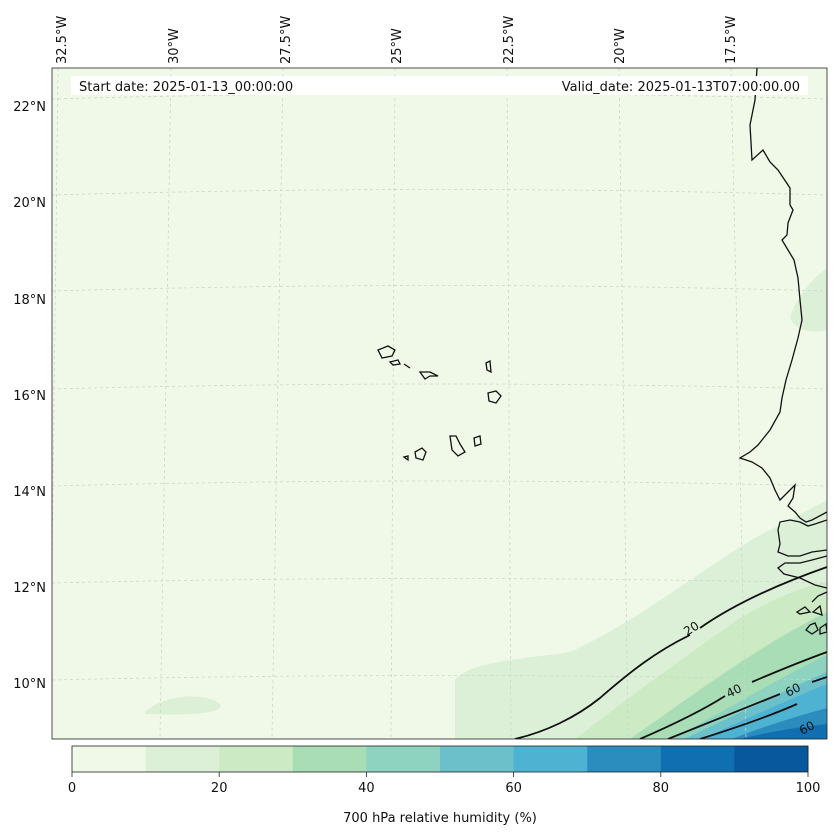 Image resolution: width=837 pixels, height=836 pixels. I want to click on lon-label-17.5w: 17.5°W, so click(731, 40).